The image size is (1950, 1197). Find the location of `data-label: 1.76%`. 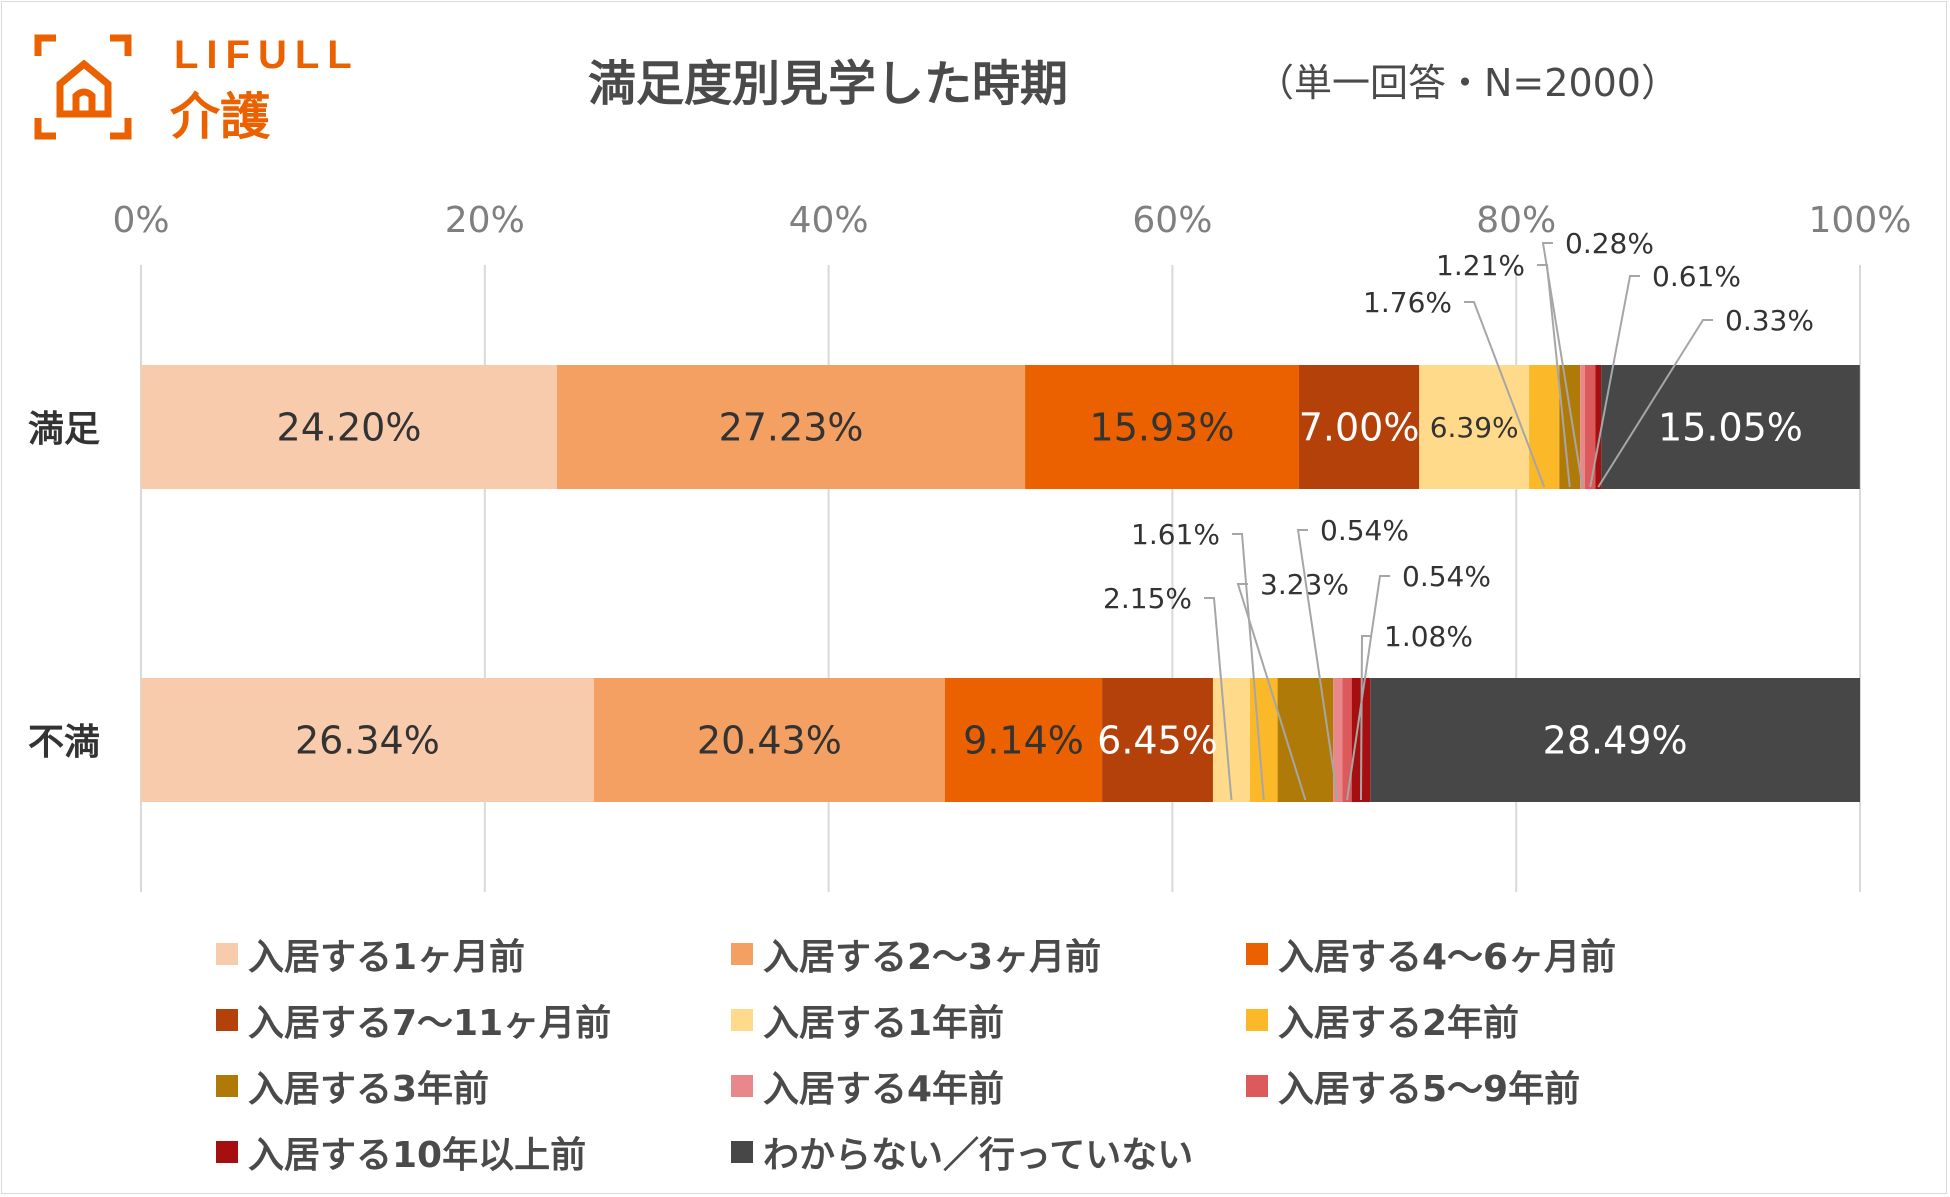

data-label: 1.76% is located at coordinates (1407, 302).